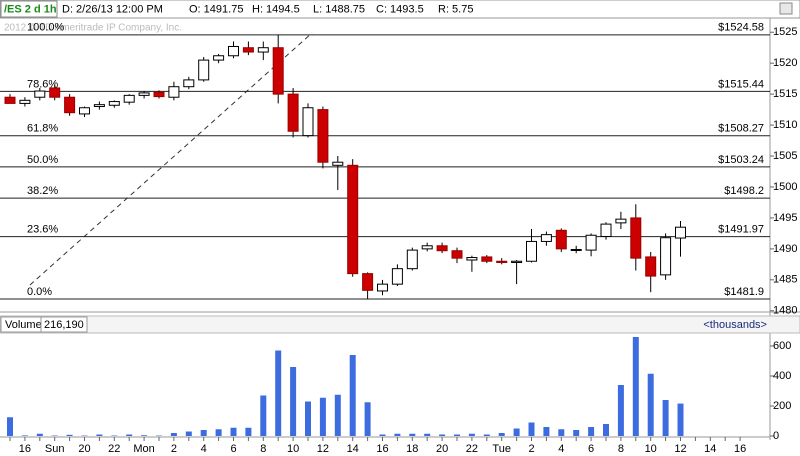 This screenshot has height=456, width=800. What do you see at coordinates (785, 125) in the screenshot?
I see `y-tick-label: 1510` at bounding box center [785, 125].